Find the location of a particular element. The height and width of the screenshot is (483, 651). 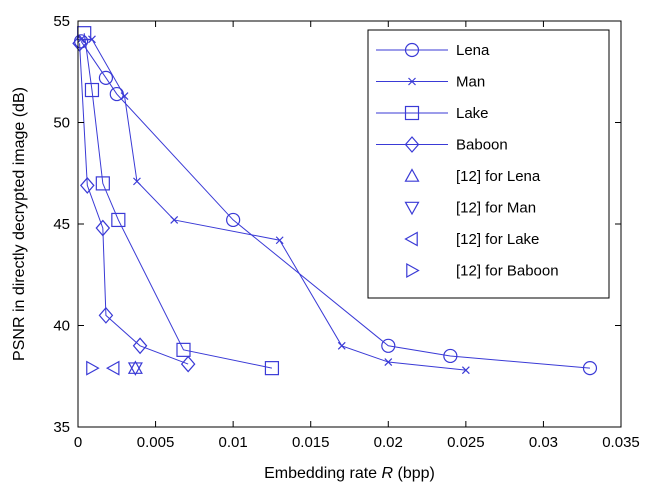

legend-item-man: Man is located at coordinates (430, 82).